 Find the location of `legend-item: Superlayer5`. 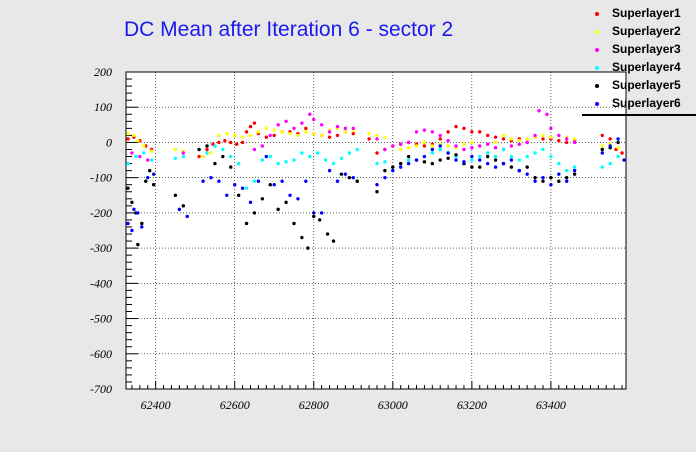

legend-item: Superlayer5 is located at coordinates (639, 87).